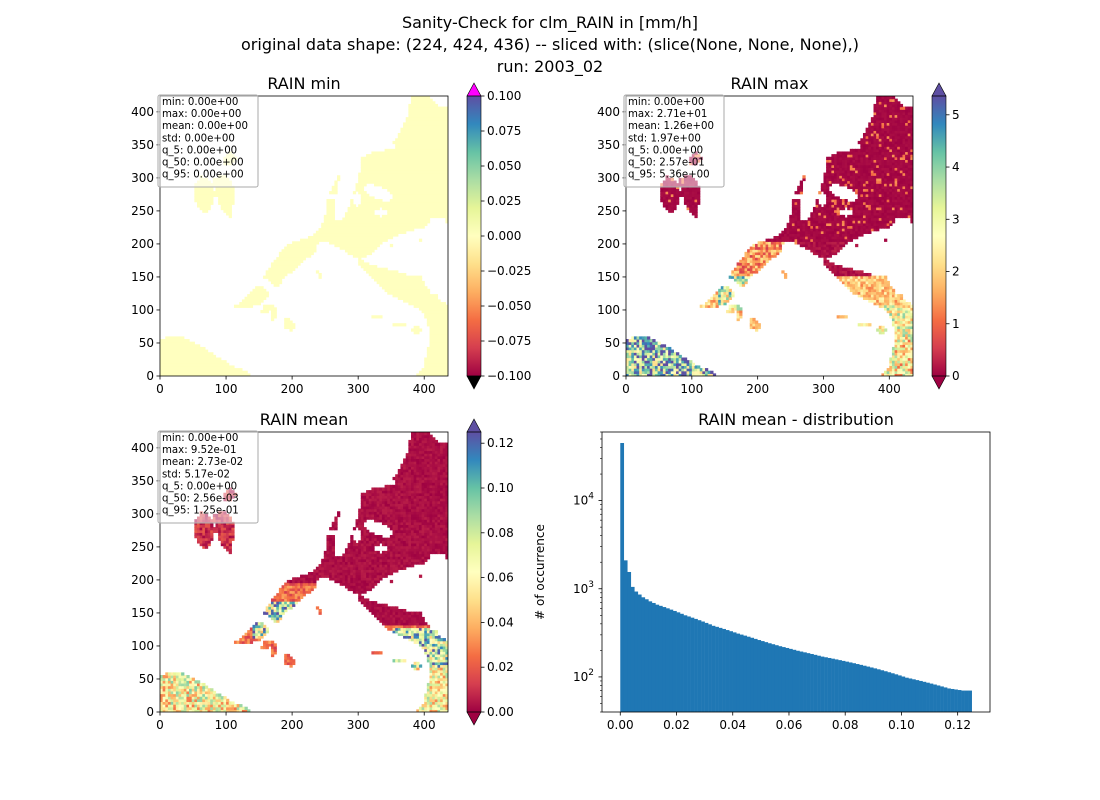 The image size is (1100, 800). Describe the element at coordinates (504, 236) in the screenshot. I see `colorbar-tick-label: 0.000` at that location.